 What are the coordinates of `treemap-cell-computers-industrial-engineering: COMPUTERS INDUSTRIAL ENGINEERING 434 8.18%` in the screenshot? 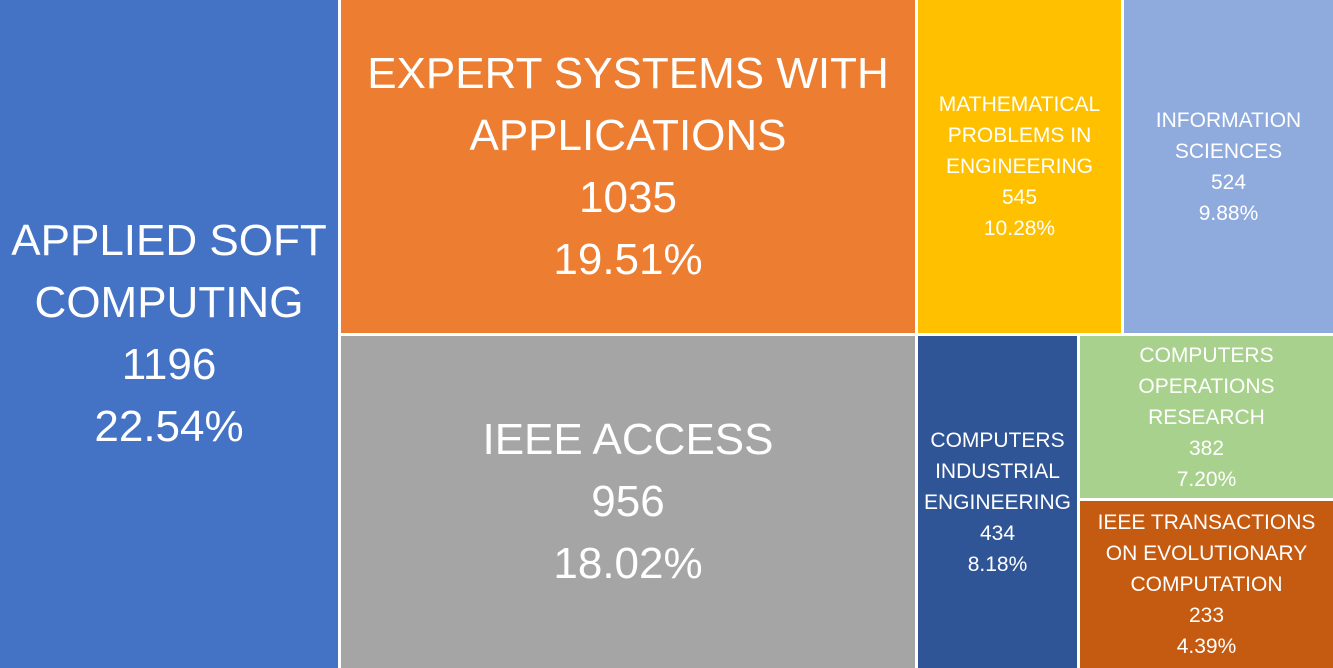 It's located at (997, 502).